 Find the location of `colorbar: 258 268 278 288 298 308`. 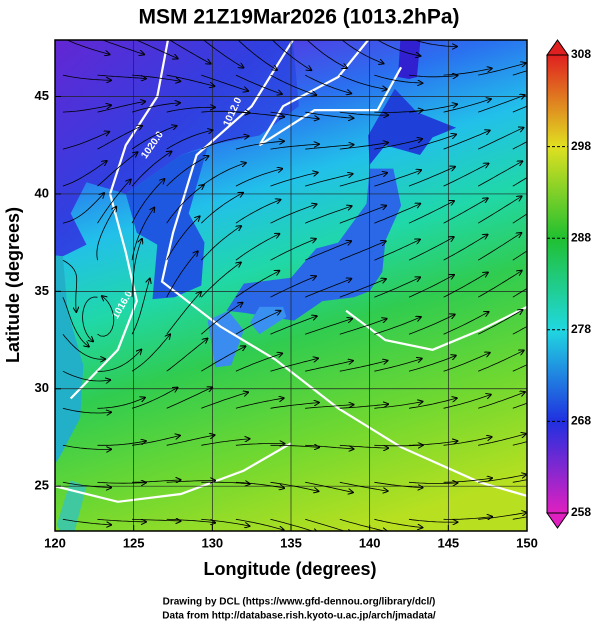

colorbar: 258 268 278 288 298 308 is located at coordinates (568, 284).